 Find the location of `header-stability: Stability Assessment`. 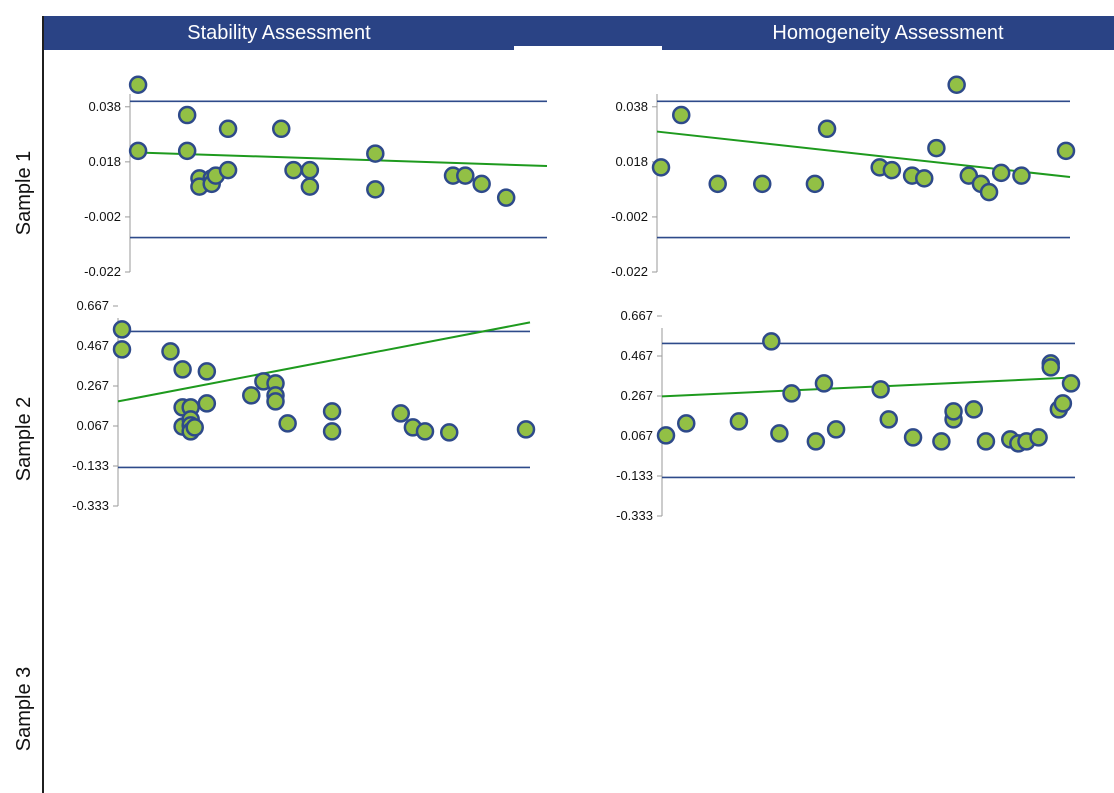

header-stability: Stability Assessment is located at coordinates (279, 33).